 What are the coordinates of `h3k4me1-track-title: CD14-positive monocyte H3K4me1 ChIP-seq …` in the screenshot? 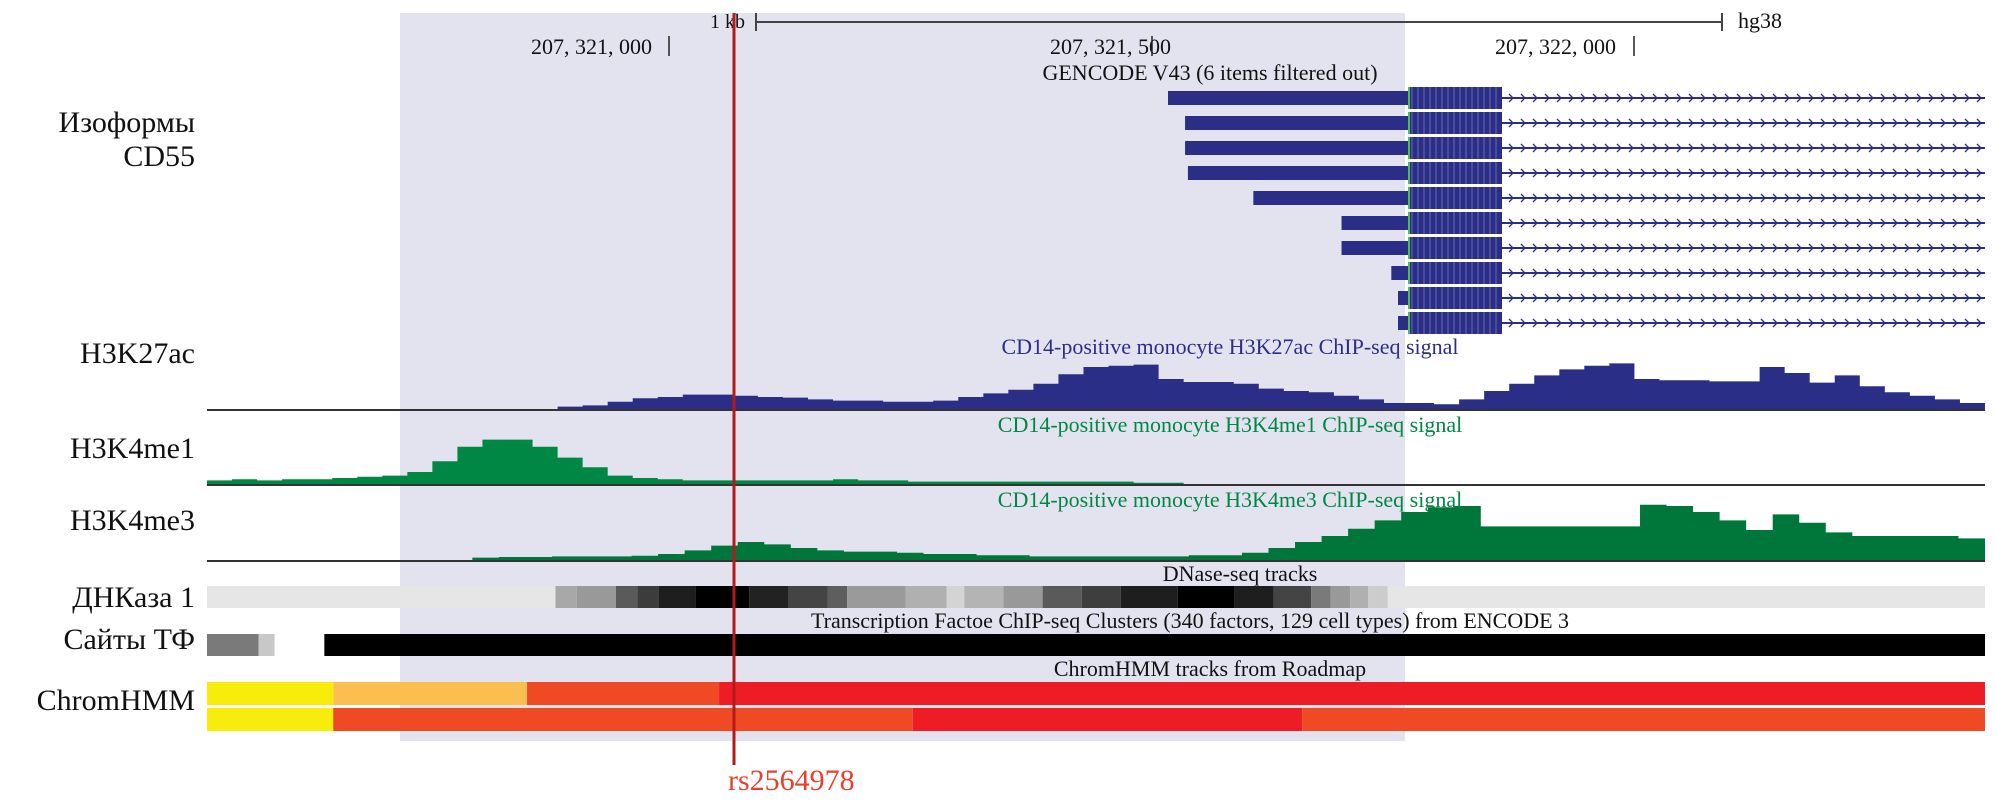 It's located at (1230, 424).